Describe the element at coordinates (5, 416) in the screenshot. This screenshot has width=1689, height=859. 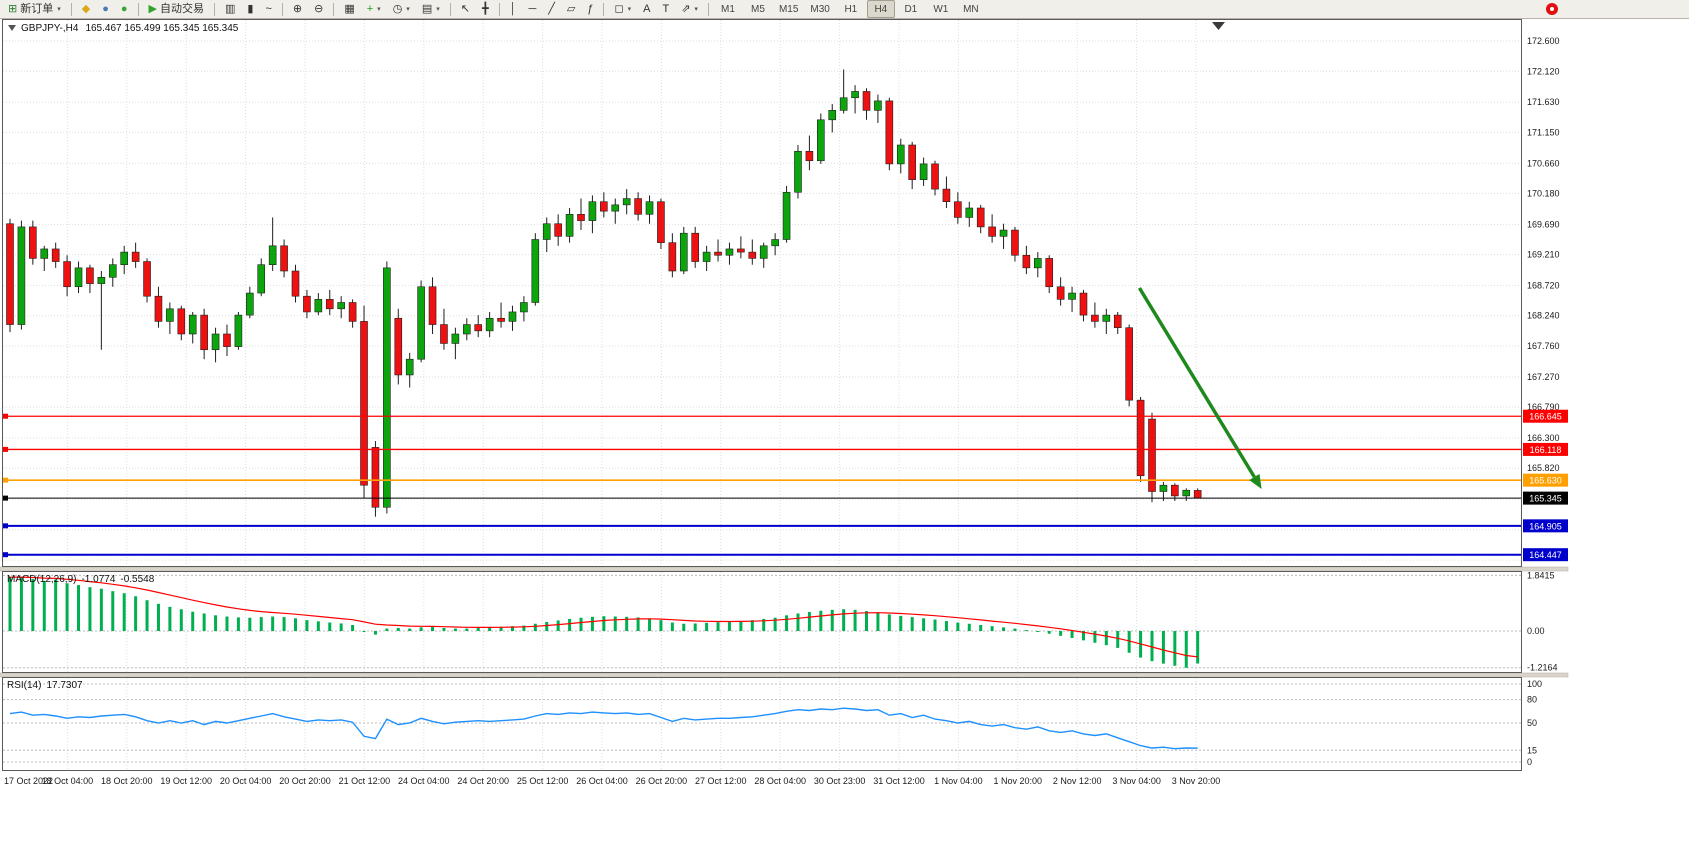
I see `resistance-line-1-anchor` at that location.